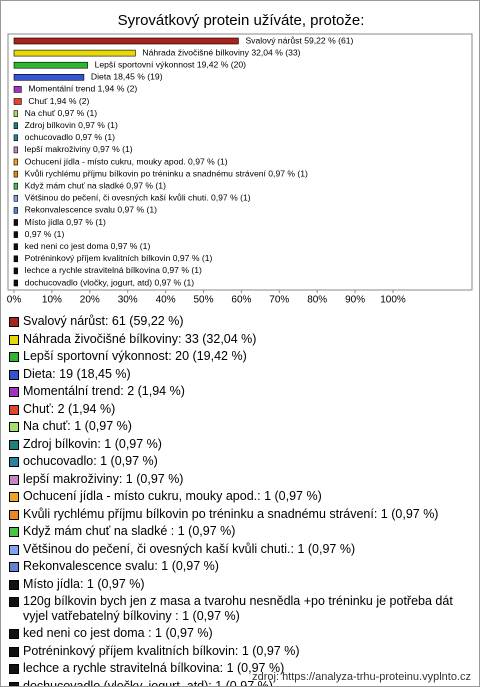 Image resolution: width=480 pixels, height=687 pixels. I want to click on value-label: Místo jídla 0,97 % (1), so click(65, 222).